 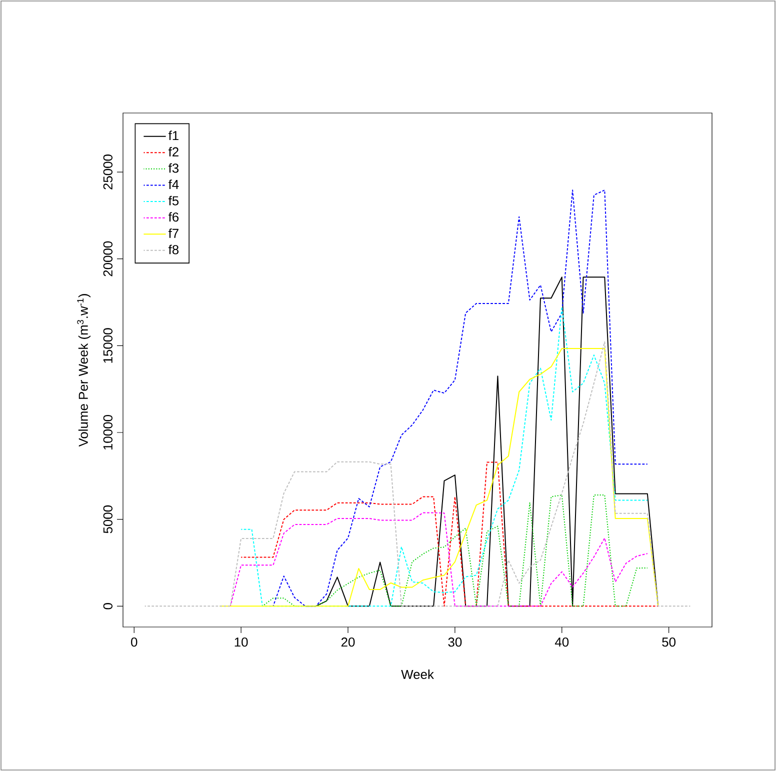 What do you see at coordinates (107, 519) in the screenshot?
I see `y-tick-label: 5000` at bounding box center [107, 519].